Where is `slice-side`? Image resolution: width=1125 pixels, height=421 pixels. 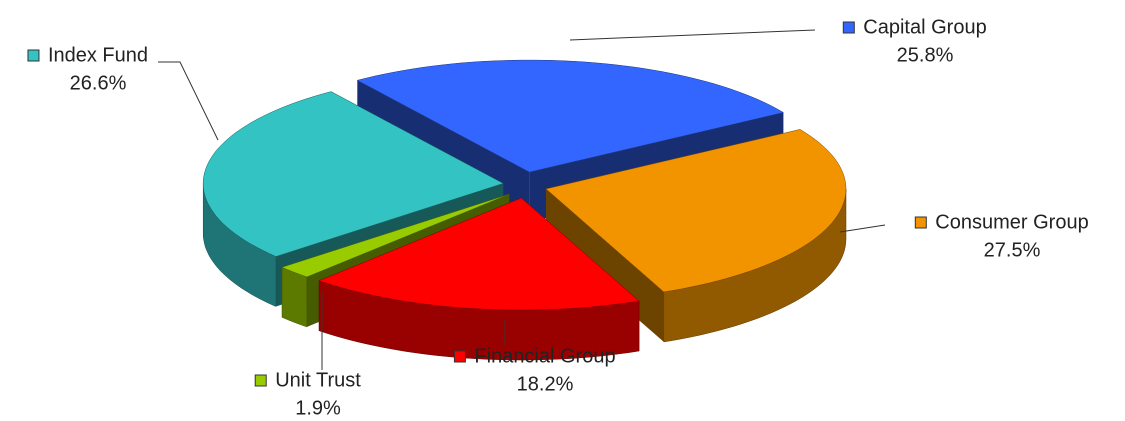
slice-side is located at coordinates (294, 297).